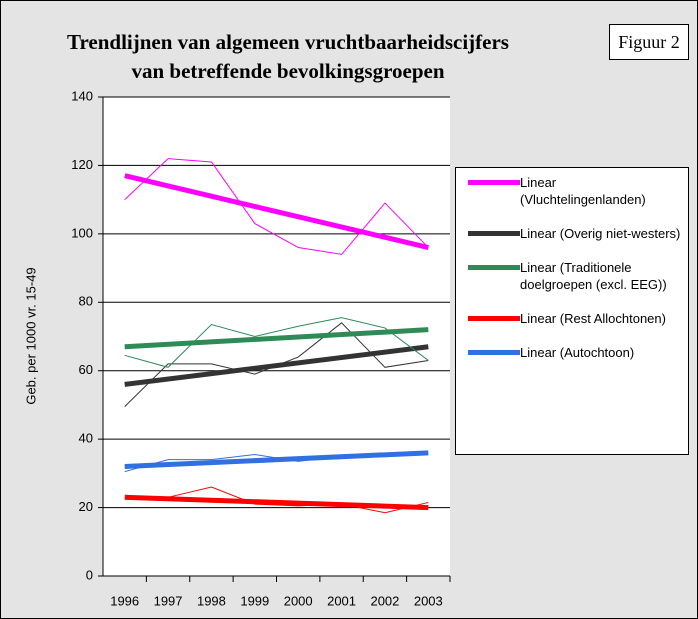 This screenshot has width=698, height=619. What do you see at coordinates (298, 600) in the screenshot?
I see `x-tick-label: 2000` at bounding box center [298, 600].